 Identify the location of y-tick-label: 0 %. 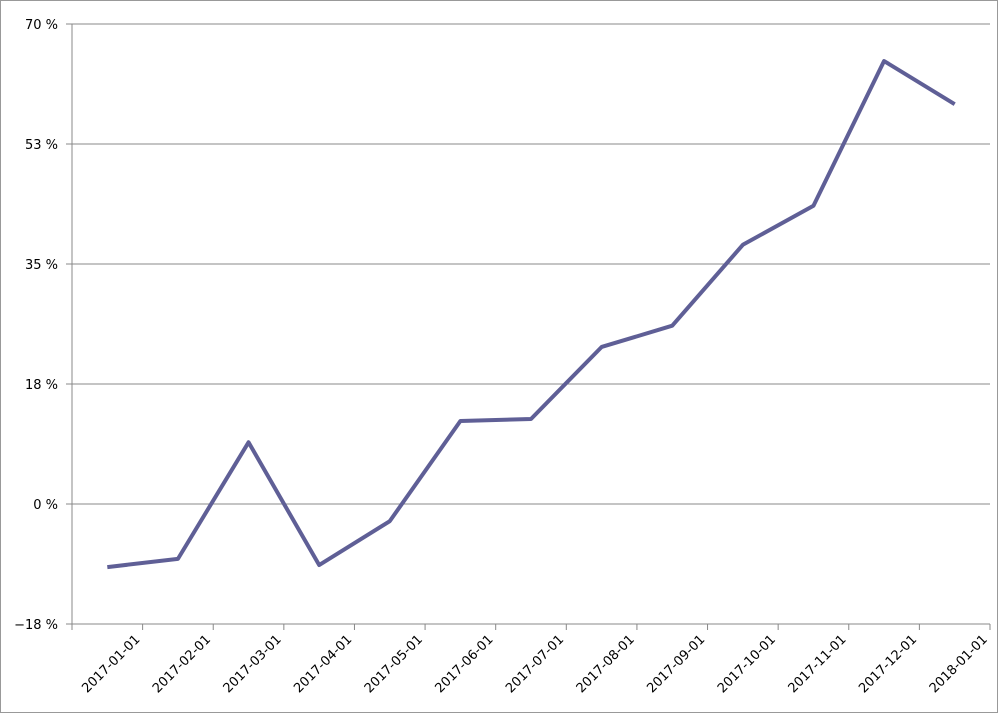
(45, 505).